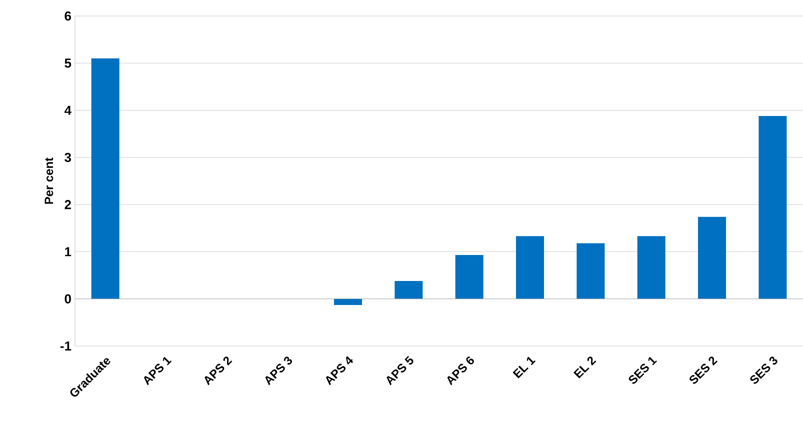 The width and height of the screenshot is (803, 445). What do you see at coordinates (68, 63) in the screenshot?
I see `y-tick-label: 5` at bounding box center [68, 63].